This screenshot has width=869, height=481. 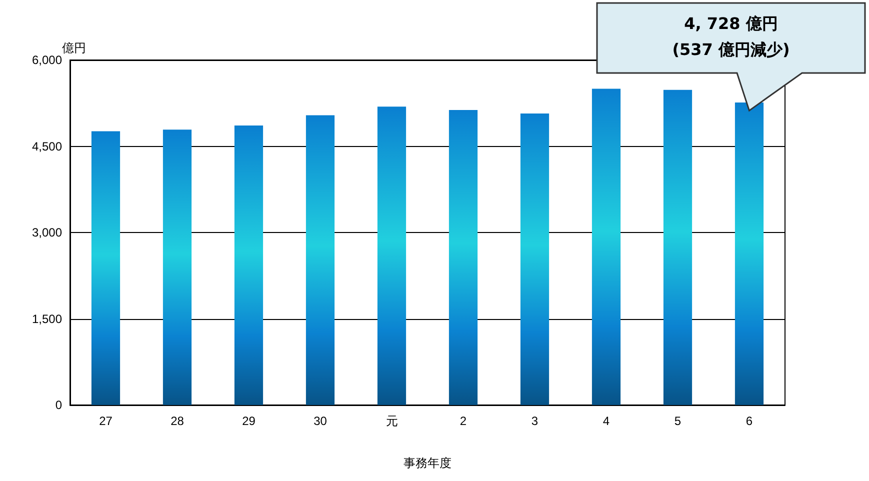 I want to click on x-axis-title: 事務年度, so click(x=428, y=463).